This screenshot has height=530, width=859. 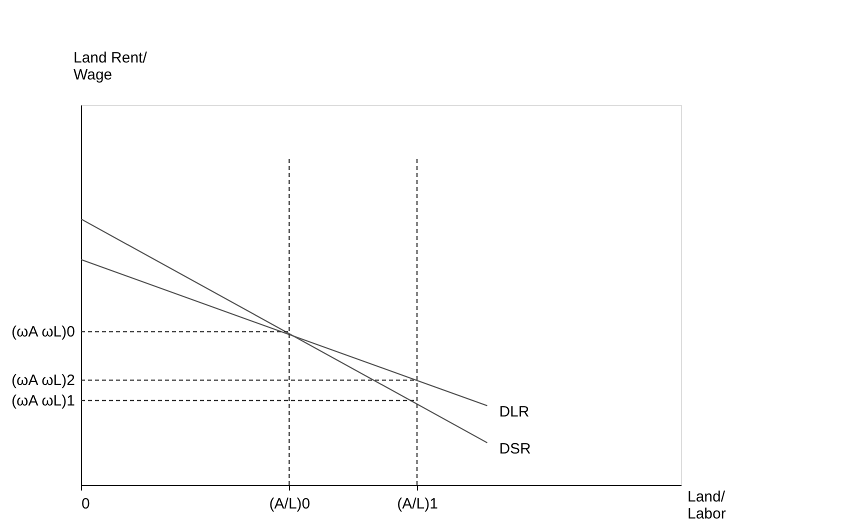 What do you see at coordinates (289, 504) in the screenshot?
I see `x-tick-label: (A/L)0` at bounding box center [289, 504].